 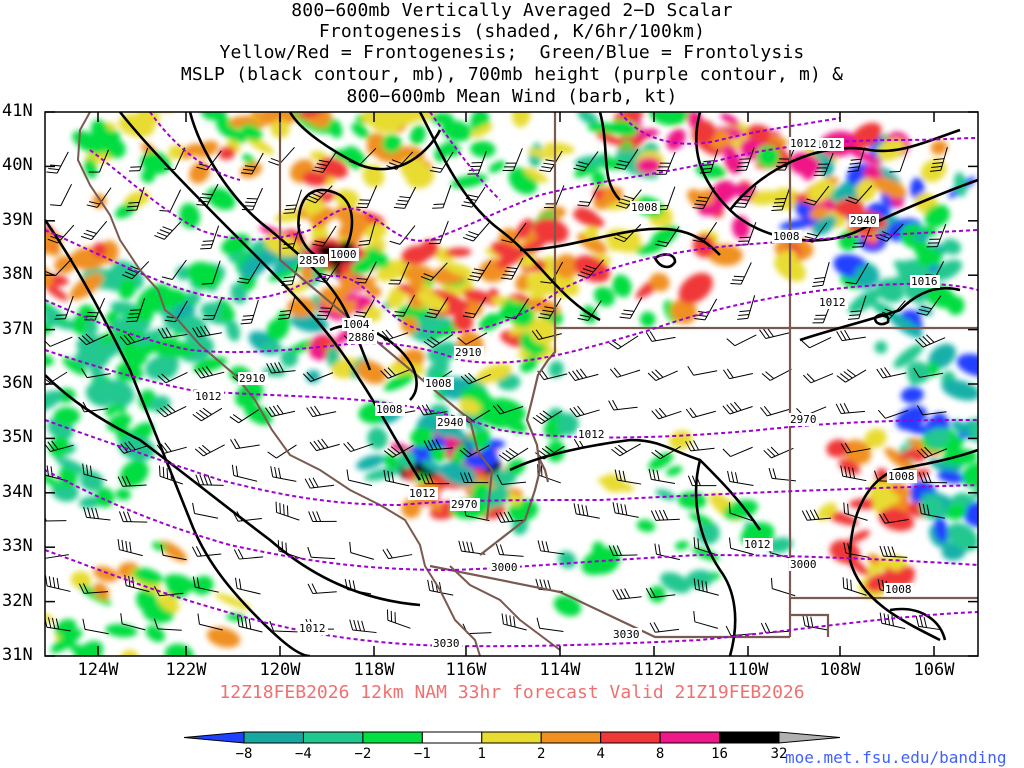 I want to click on lat-label: 34N, so click(x=17, y=491).